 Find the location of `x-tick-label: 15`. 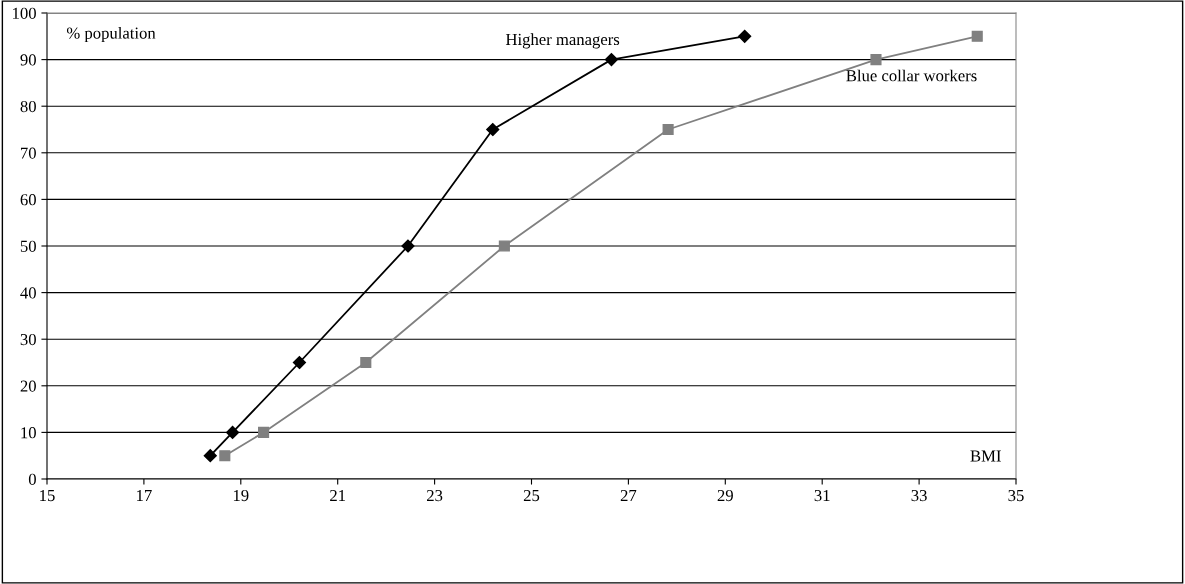

x-tick-label: 15 is located at coordinates (47, 495).